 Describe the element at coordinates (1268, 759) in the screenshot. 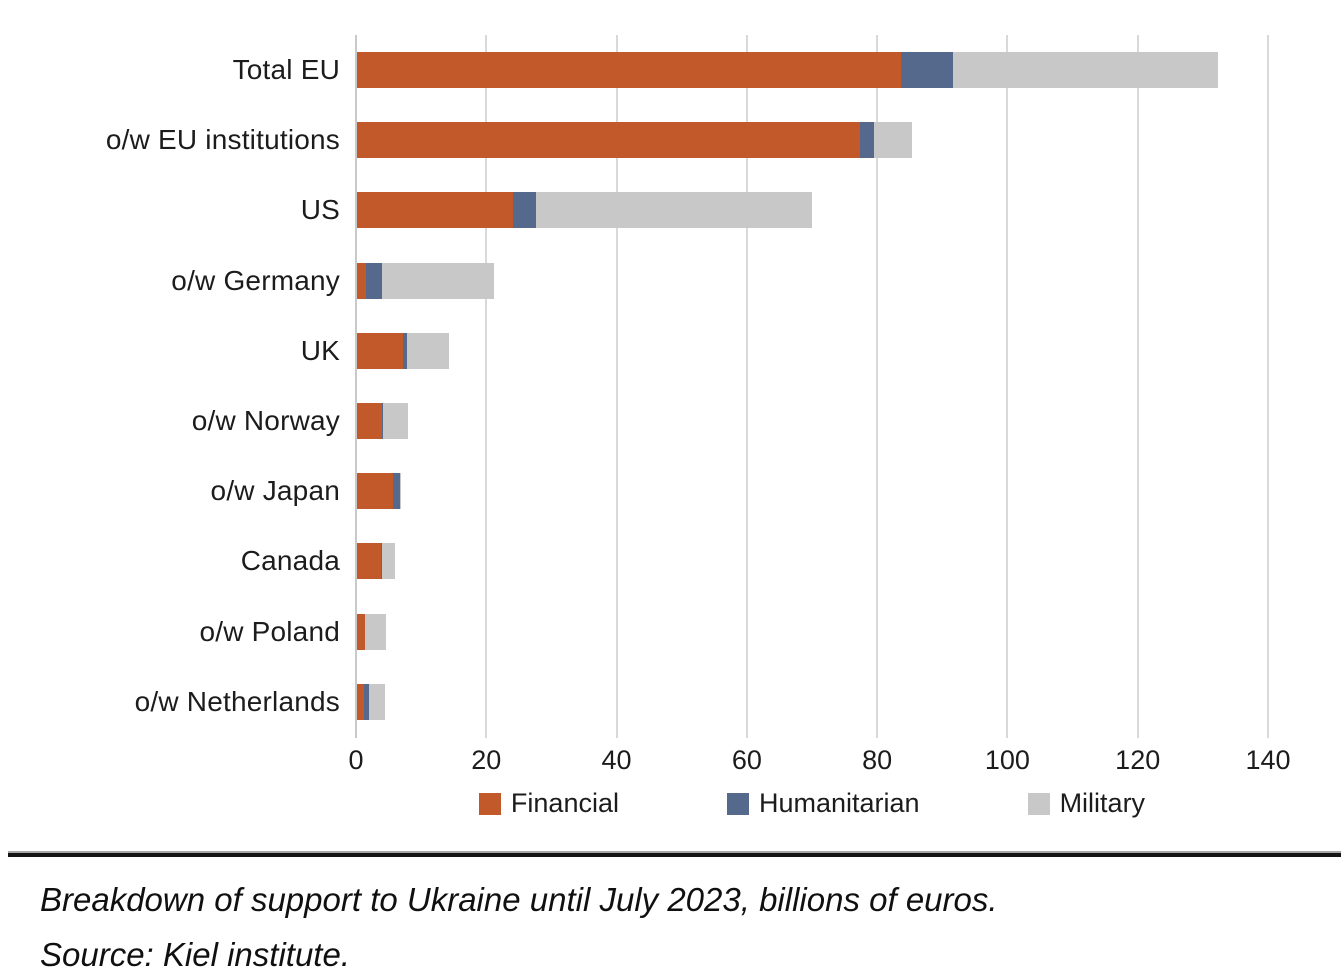

I see `x-tick-label: 140` at that location.